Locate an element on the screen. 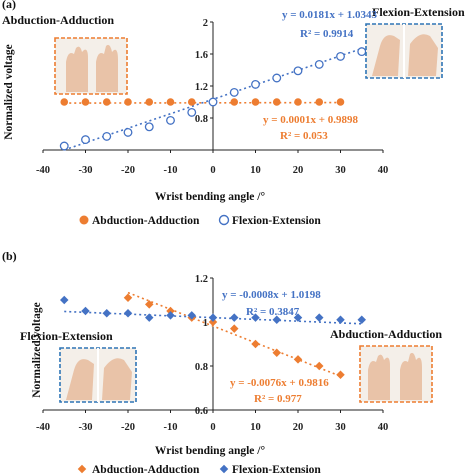  panel-b-r2-abduction: R² = 0.977 is located at coordinates (278, 399).